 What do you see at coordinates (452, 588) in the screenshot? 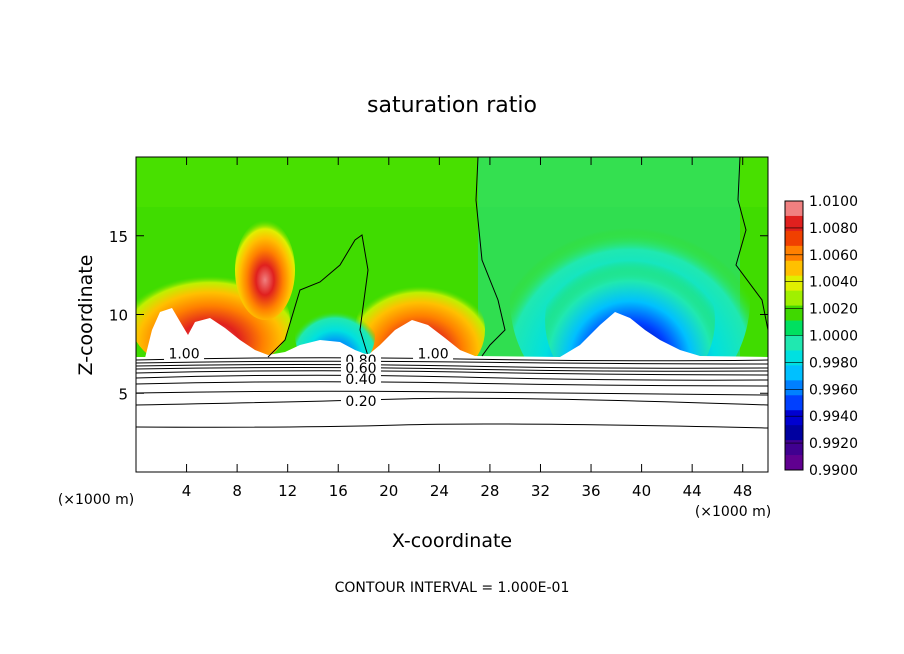
I see `contour-interval-footer: CONTOUR INTERVAL = 1.000E-01` at bounding box center [452, 588].